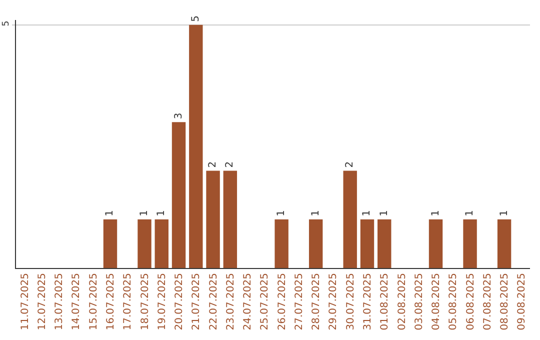 This screenshot has height=340, width=540. What do you see at coordinates (42, 301) in the screenshot?
I see `x-tick-label: 12.07.2025` at bounding box center [42, 301].